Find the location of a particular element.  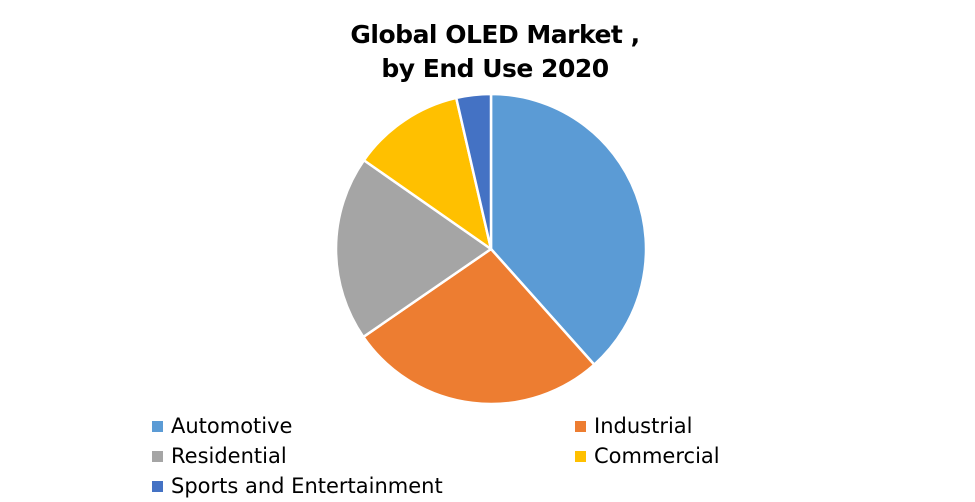

legend-item-automotive: Automotive is located at coordinates (222, 426).